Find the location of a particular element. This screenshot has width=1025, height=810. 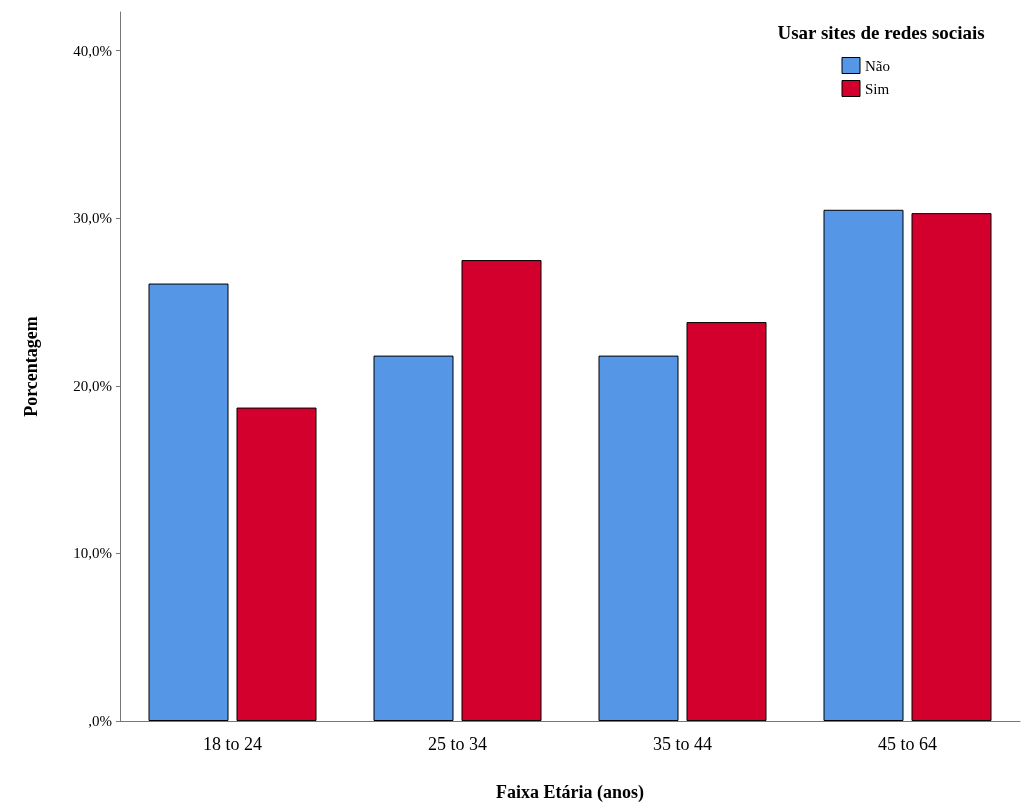

y-tick-label: 40,0% is located at coordinates (92, 50).